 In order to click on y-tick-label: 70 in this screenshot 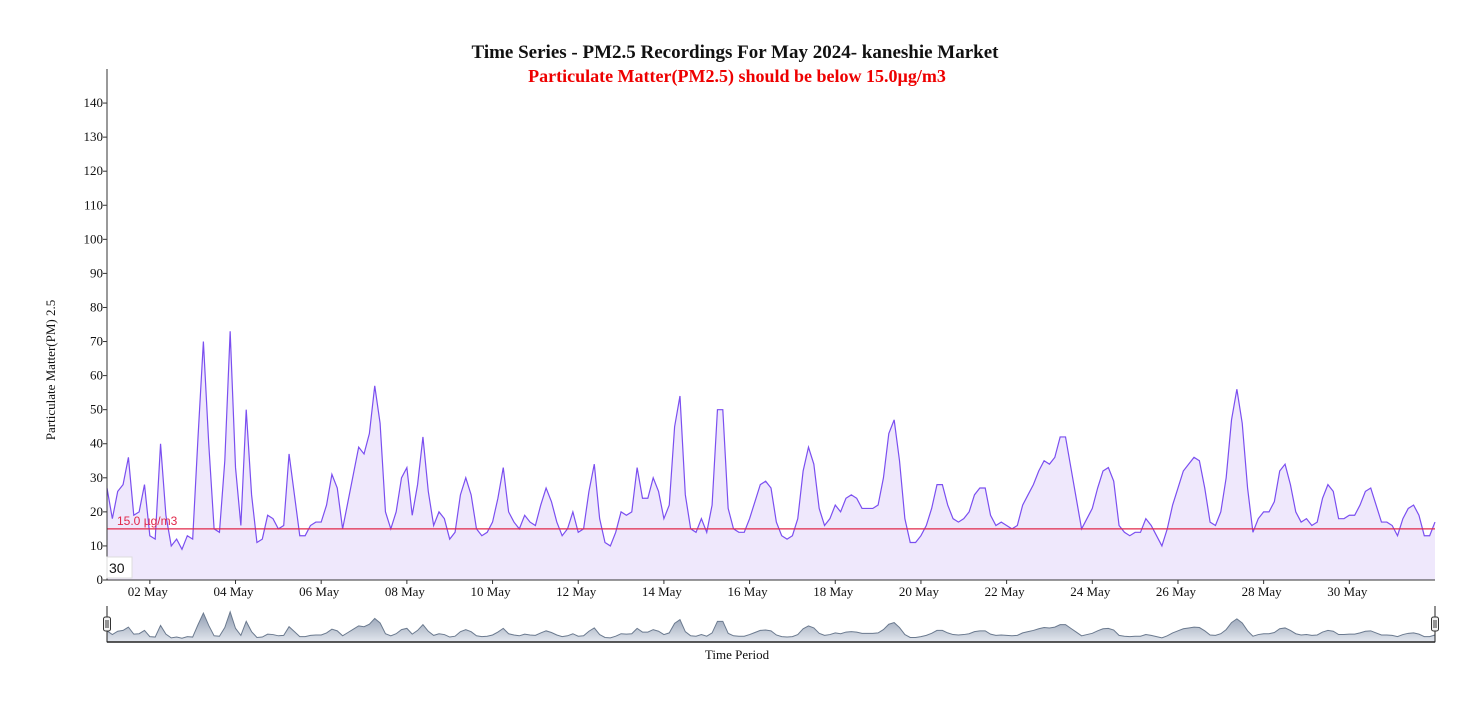, I will do `click(96, 341)`.